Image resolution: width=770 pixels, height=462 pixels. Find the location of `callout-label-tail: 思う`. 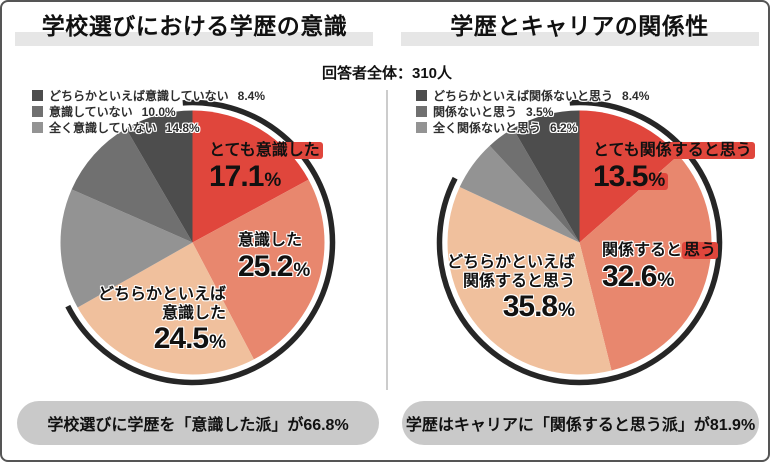

callout-label-tail: 思う is located at coordinates (700, 250).